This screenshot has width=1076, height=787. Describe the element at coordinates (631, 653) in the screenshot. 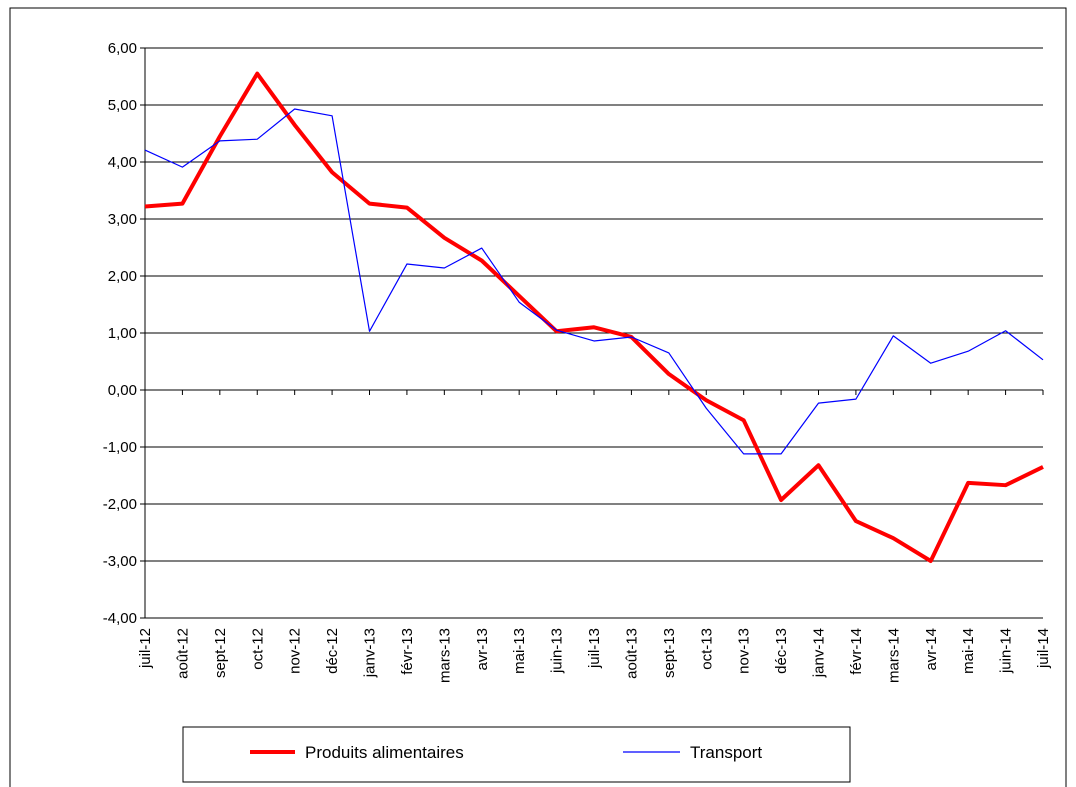

I see `x-tick-label: août-13` at that location.